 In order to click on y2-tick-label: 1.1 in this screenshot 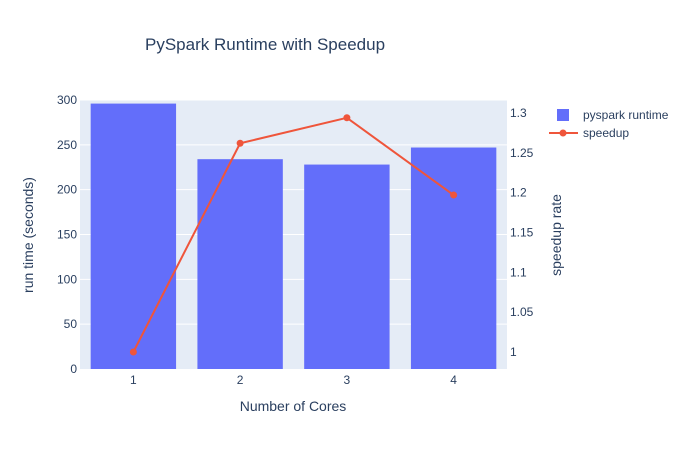, I will do `click(518, 272)`.